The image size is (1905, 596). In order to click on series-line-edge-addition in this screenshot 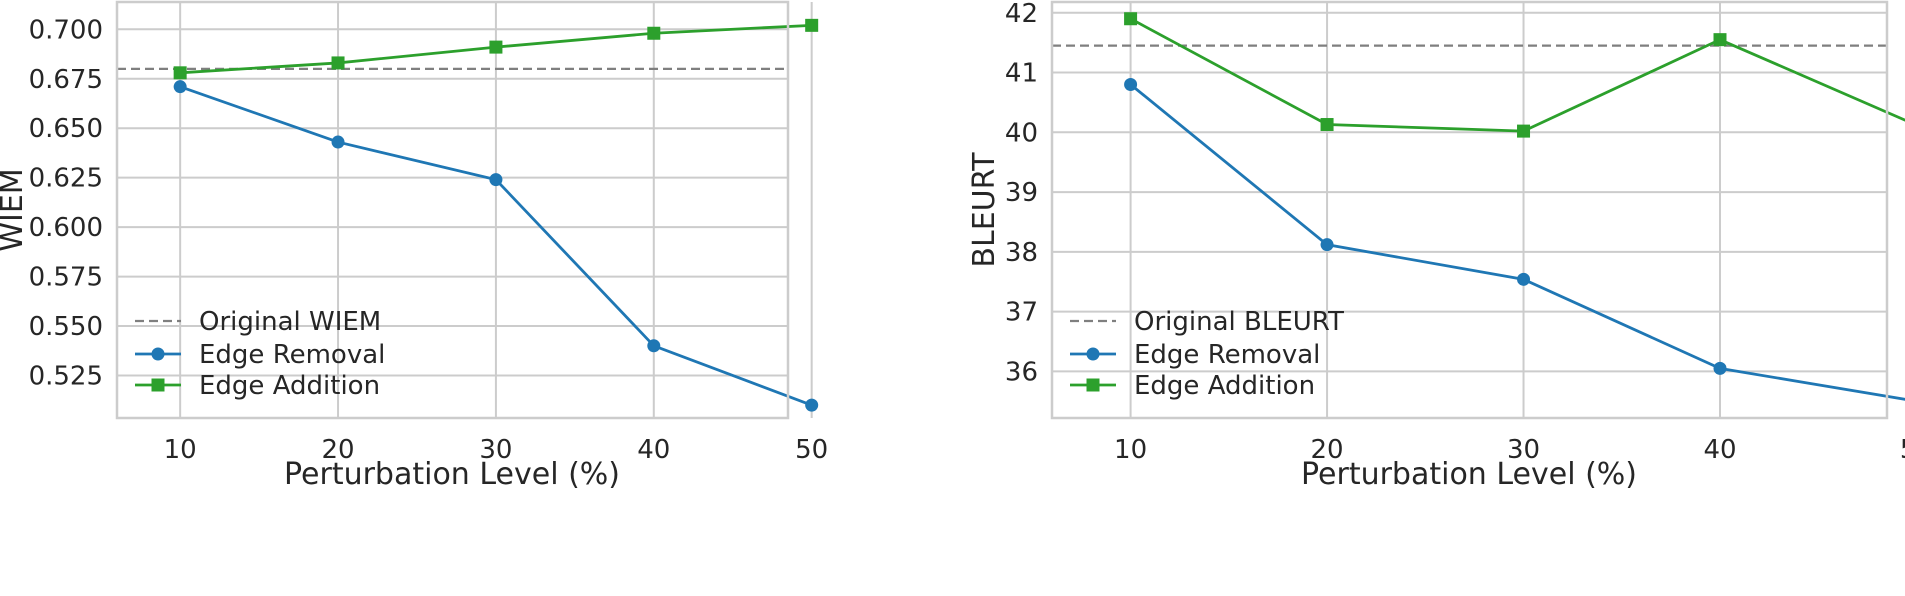, I will do `click(1517, 75)`.